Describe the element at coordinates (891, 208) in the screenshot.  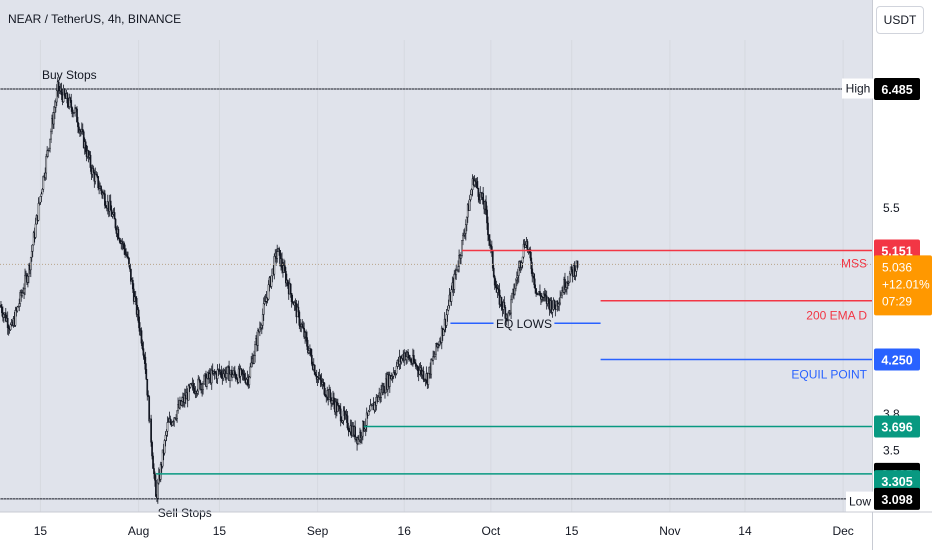
I see `price-tick-label: 5.5` at that location.